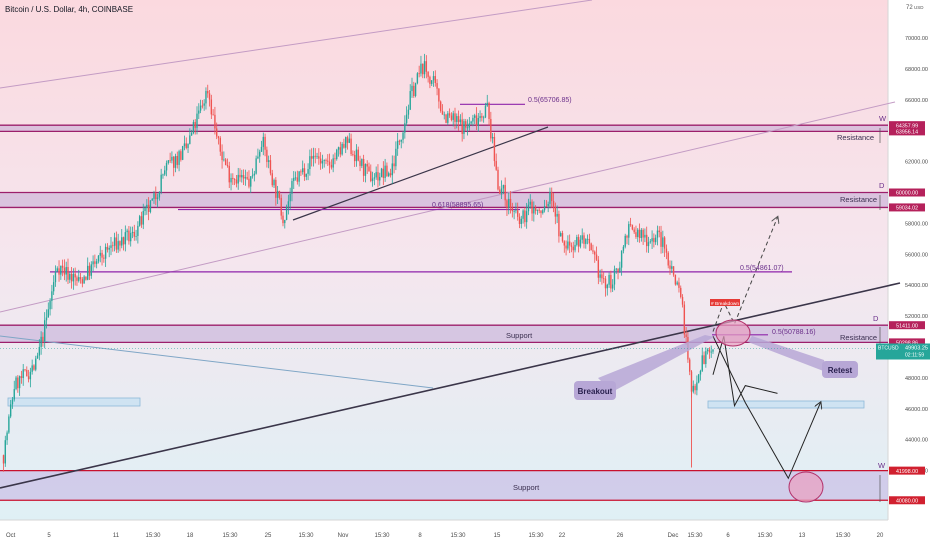  I want to click on time-tick-label: 22, so click(562, 536).